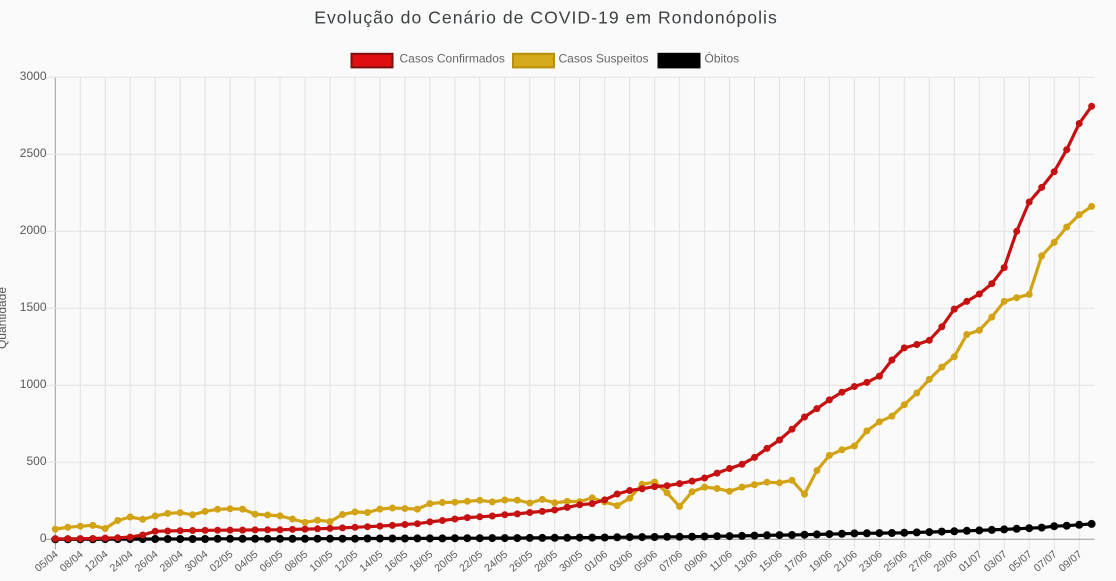 The image size is (1116, 581). Describe the element at coordinates (33, 307) in the screenshot. I see `svg-text: 1500` at that location.